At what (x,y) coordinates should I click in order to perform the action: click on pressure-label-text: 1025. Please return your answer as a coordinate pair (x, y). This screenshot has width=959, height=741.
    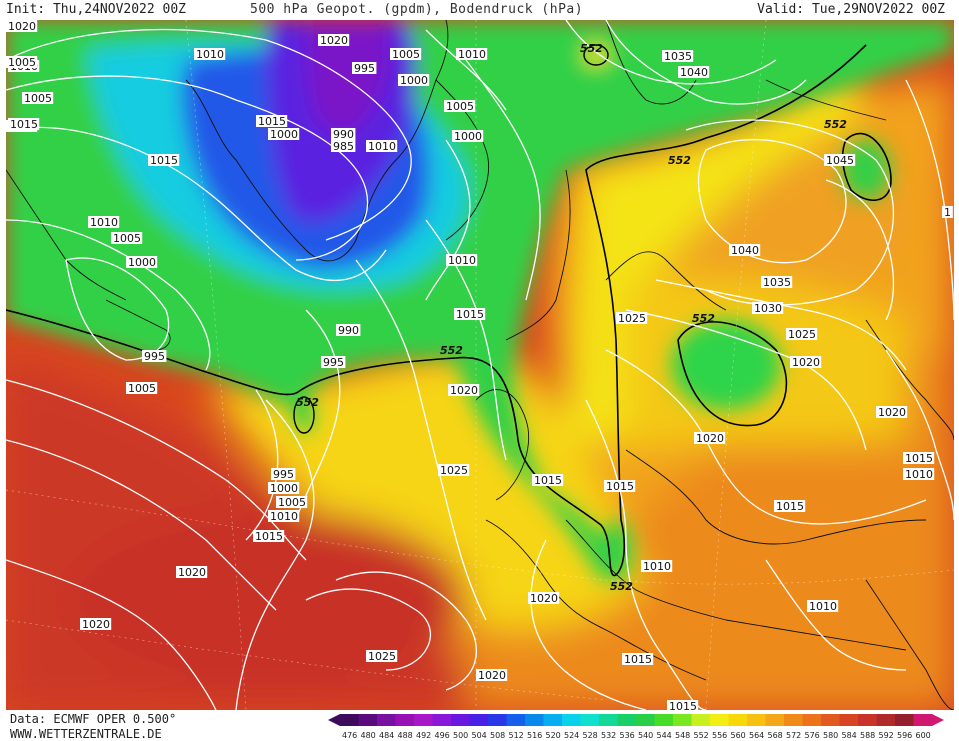
    Looking at the image, I should click on (382, 656).